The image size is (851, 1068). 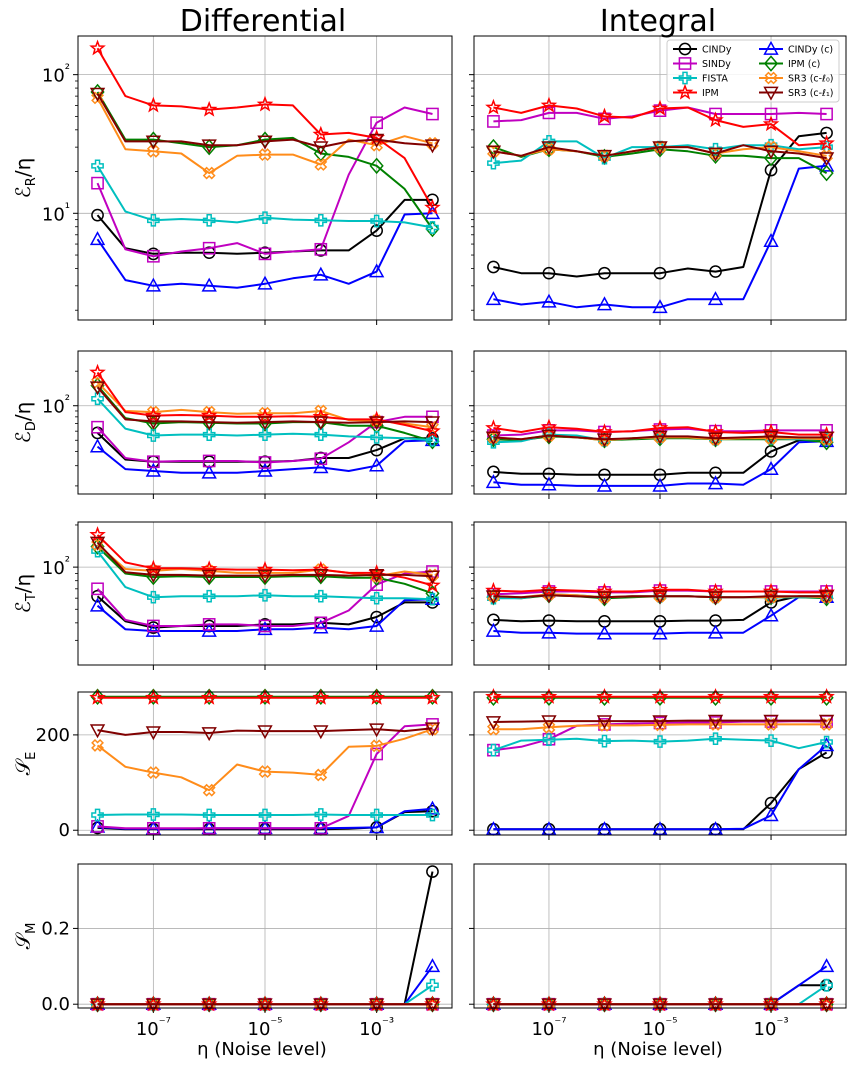 I want to click on legend-item-cindy_c: CINDy (c), so click(x=796, y=48).